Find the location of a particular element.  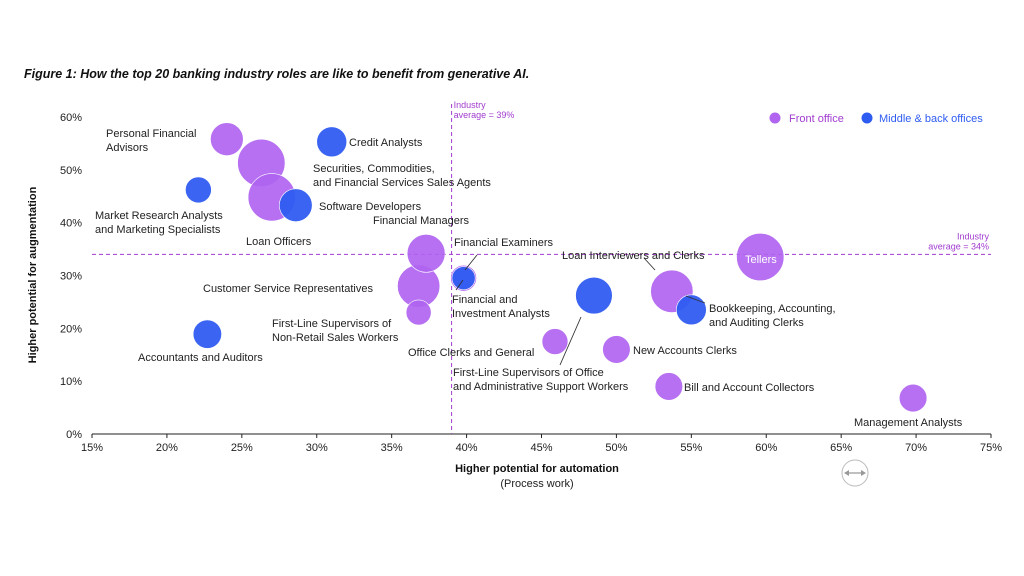

y-tick-label: 60% is located at coordinates (71, 118).